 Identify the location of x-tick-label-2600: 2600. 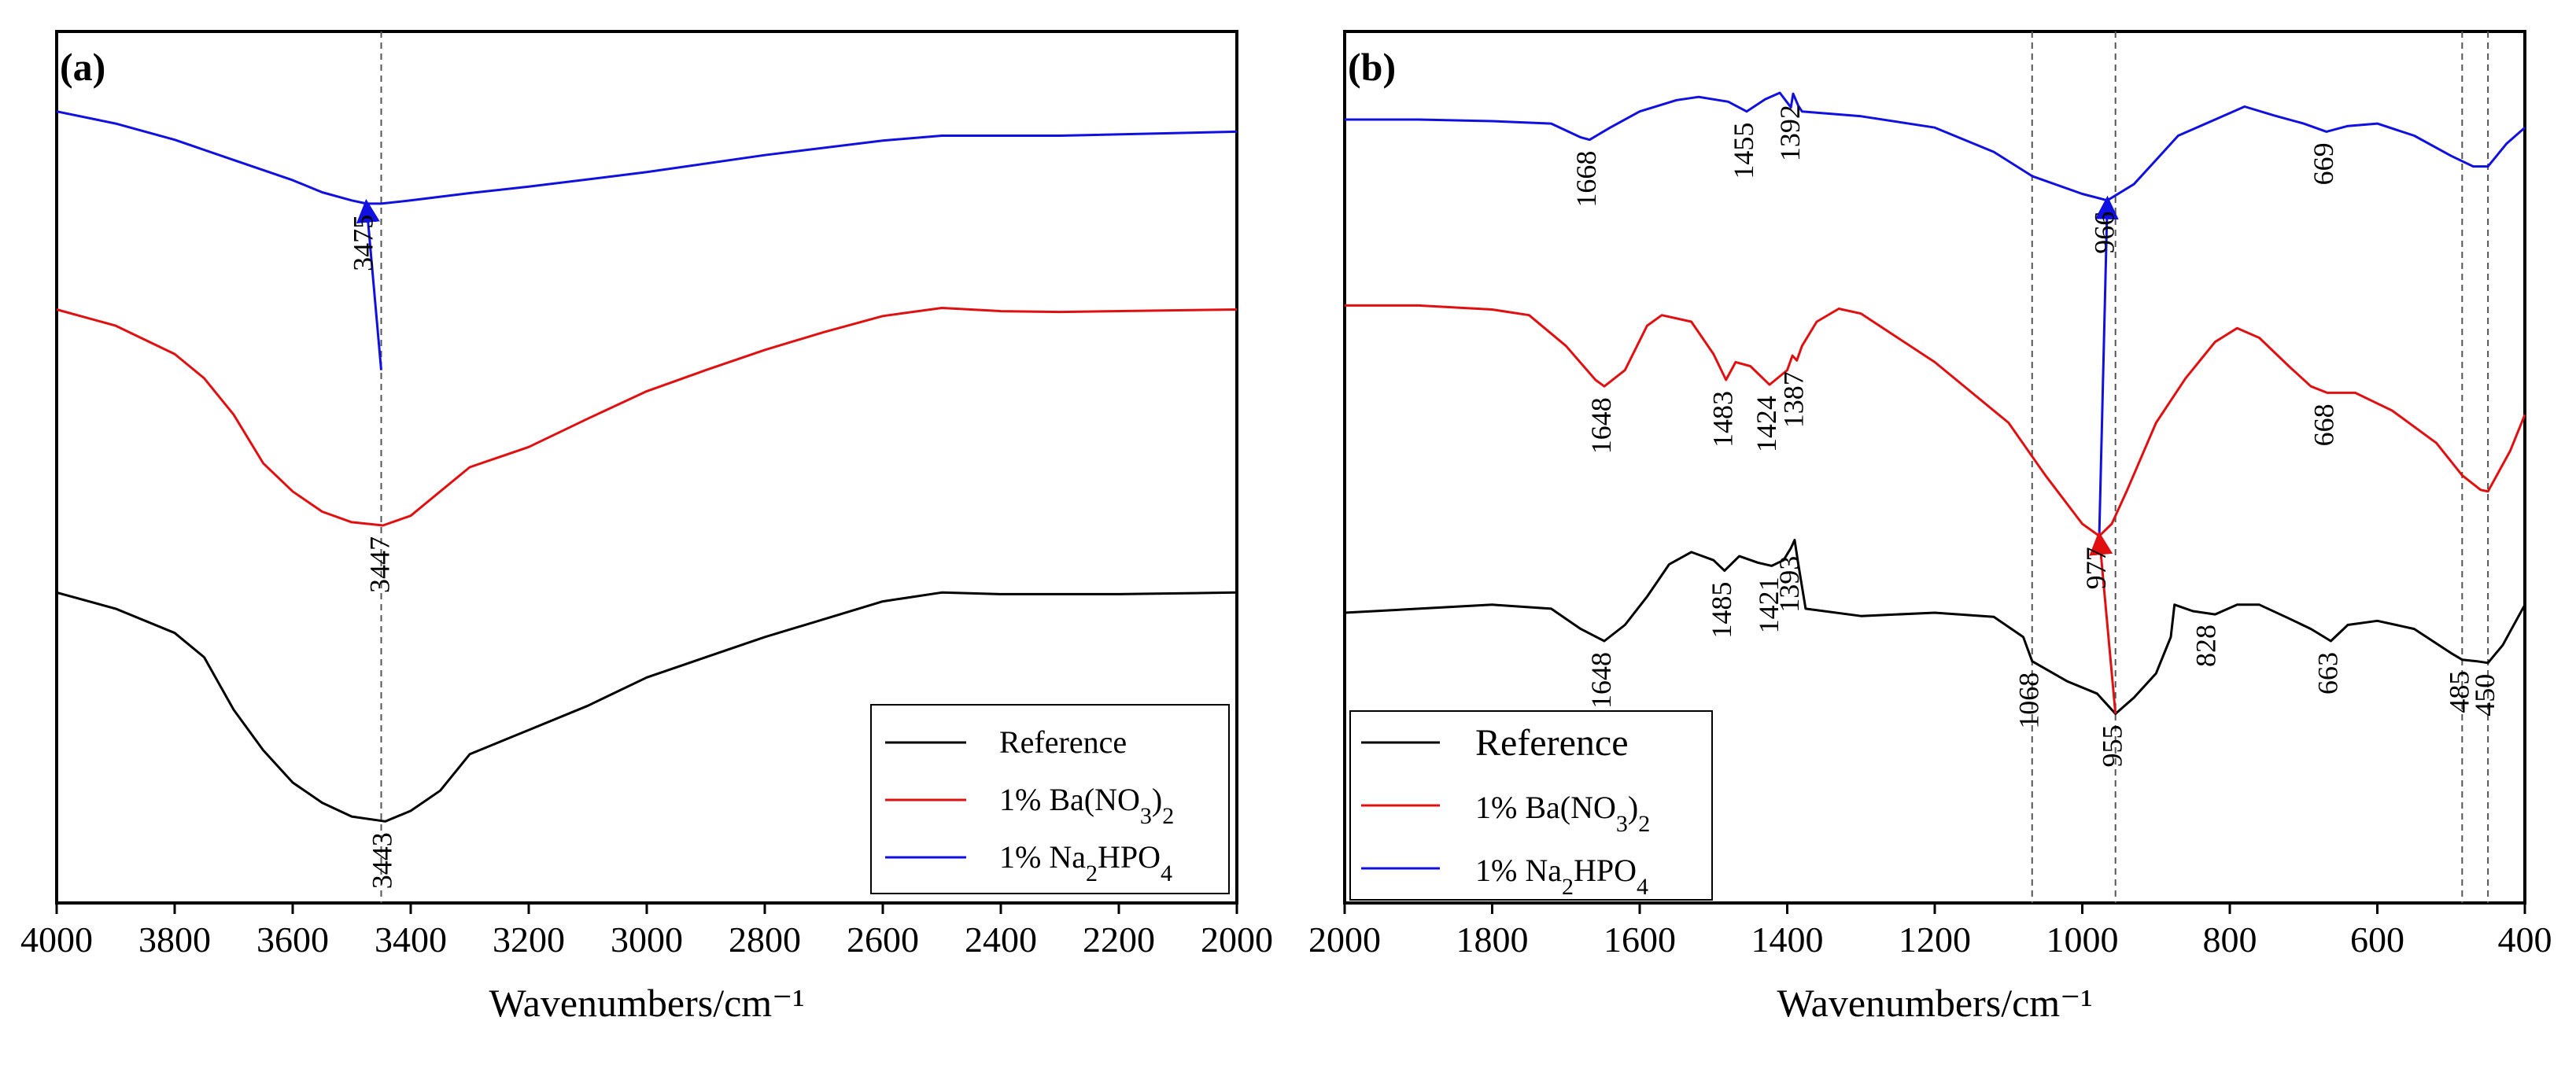
(883, 940).